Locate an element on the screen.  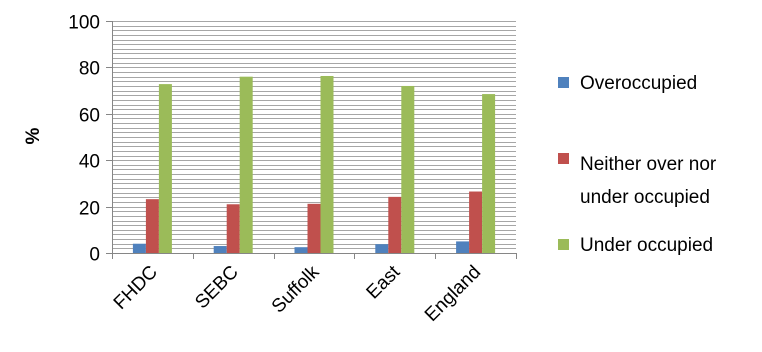
x-tick-label: SEBC is located at coordinates (216, 287).